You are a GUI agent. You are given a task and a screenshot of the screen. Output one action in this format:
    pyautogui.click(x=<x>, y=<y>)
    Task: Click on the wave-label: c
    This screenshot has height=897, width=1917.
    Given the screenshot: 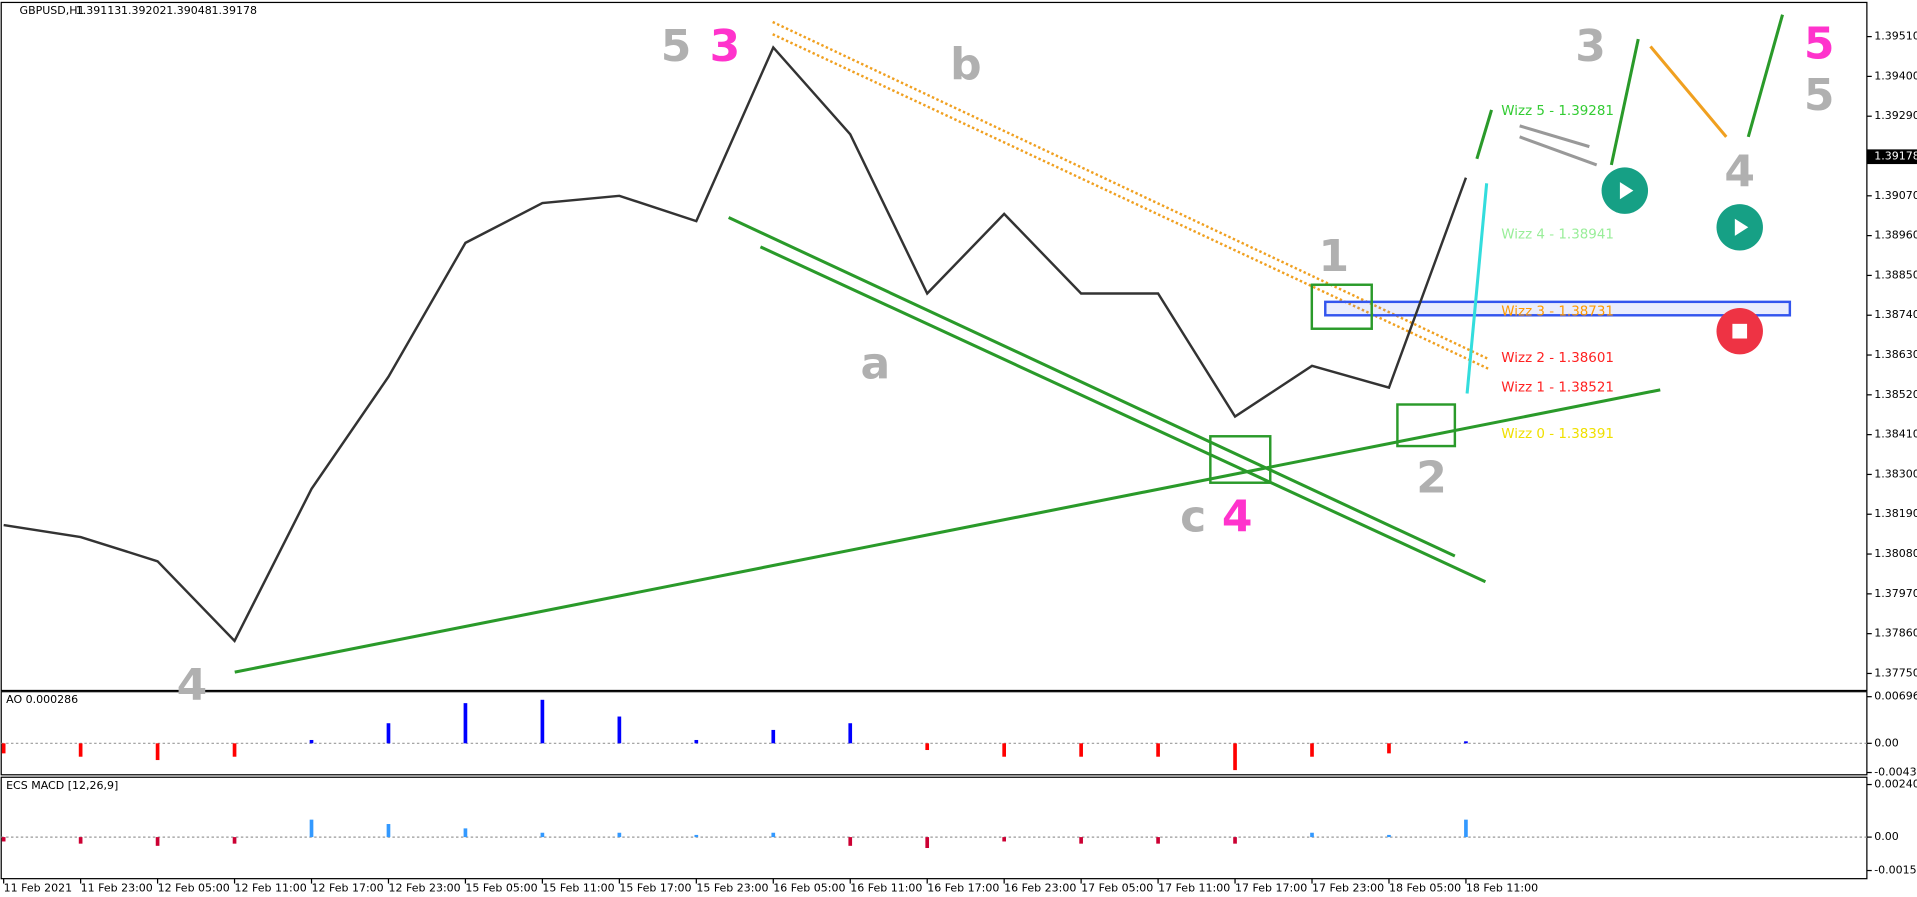 What is the action you would take?
    pyautogui.click(x=1193, y=516)
    